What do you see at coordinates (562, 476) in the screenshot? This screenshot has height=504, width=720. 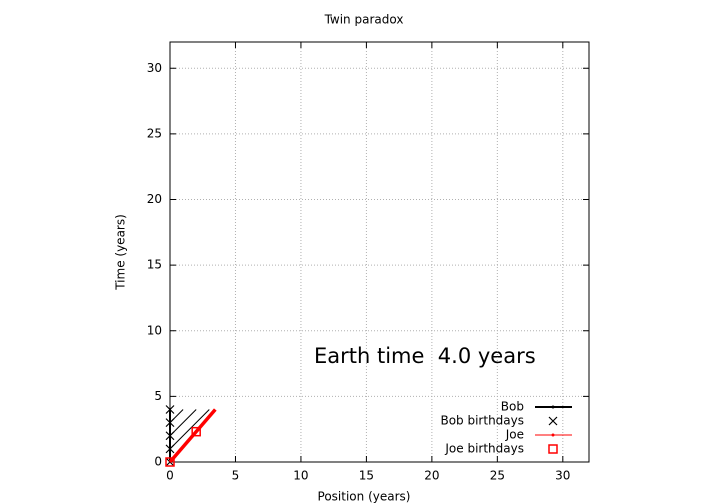 I see `x-tick-label: 30` at bounding box center [562, 476].